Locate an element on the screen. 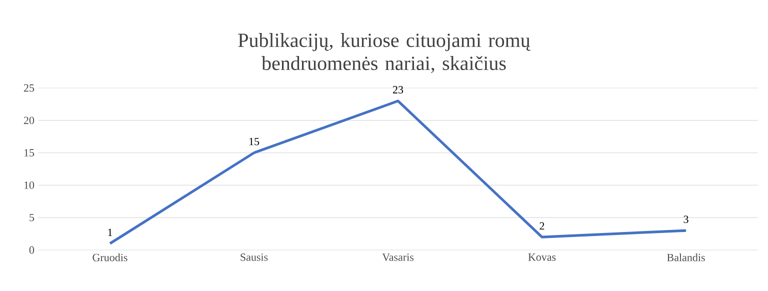 This screenshot has height=291, width=768. x-tick-label: Kovas is located at coordinates (542, 257).